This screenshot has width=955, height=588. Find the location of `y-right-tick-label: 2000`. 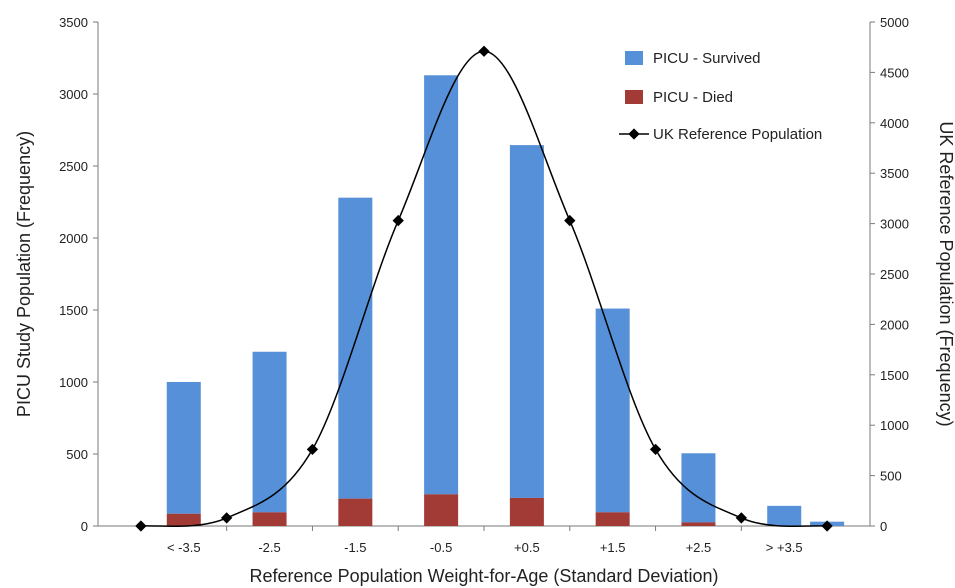

y-right-tick-label: 2000 is located at coordinates (894, 324).